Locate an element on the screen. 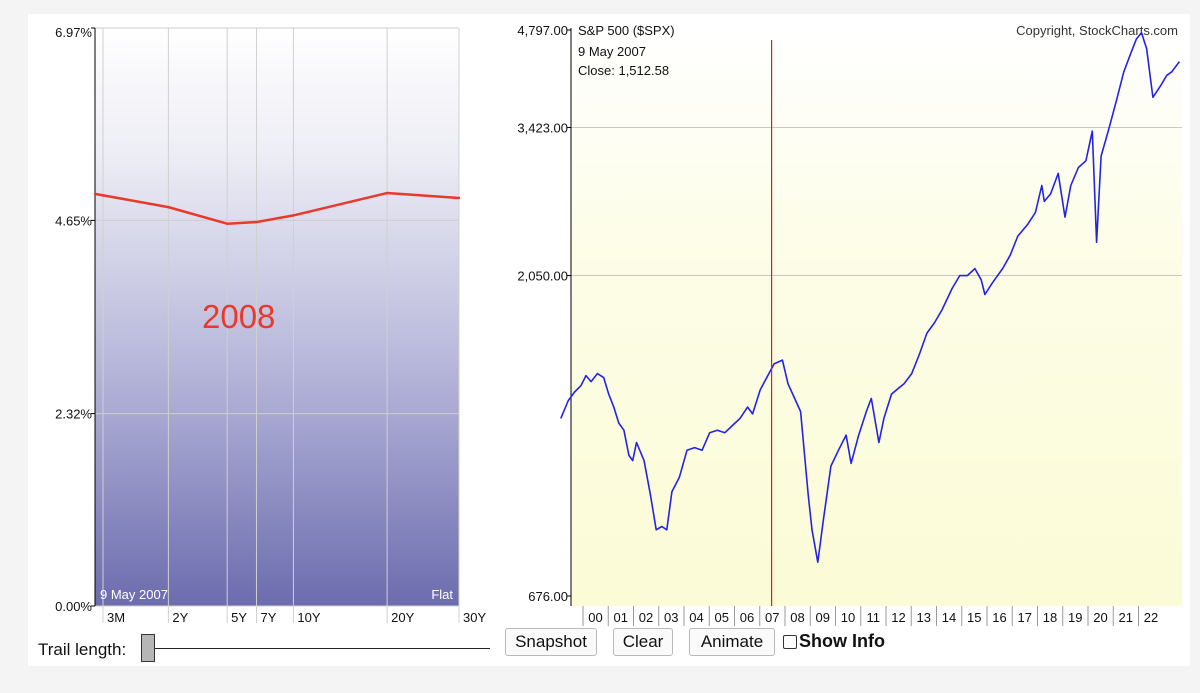 This screenshot has width=1200, height=693. yield-y-ticks: 6.97% 4.65% 2.32% 0.00% is located at coordinates (75, 319).